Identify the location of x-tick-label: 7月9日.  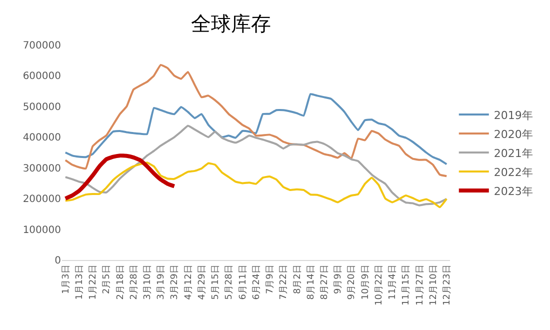
(271, 279).